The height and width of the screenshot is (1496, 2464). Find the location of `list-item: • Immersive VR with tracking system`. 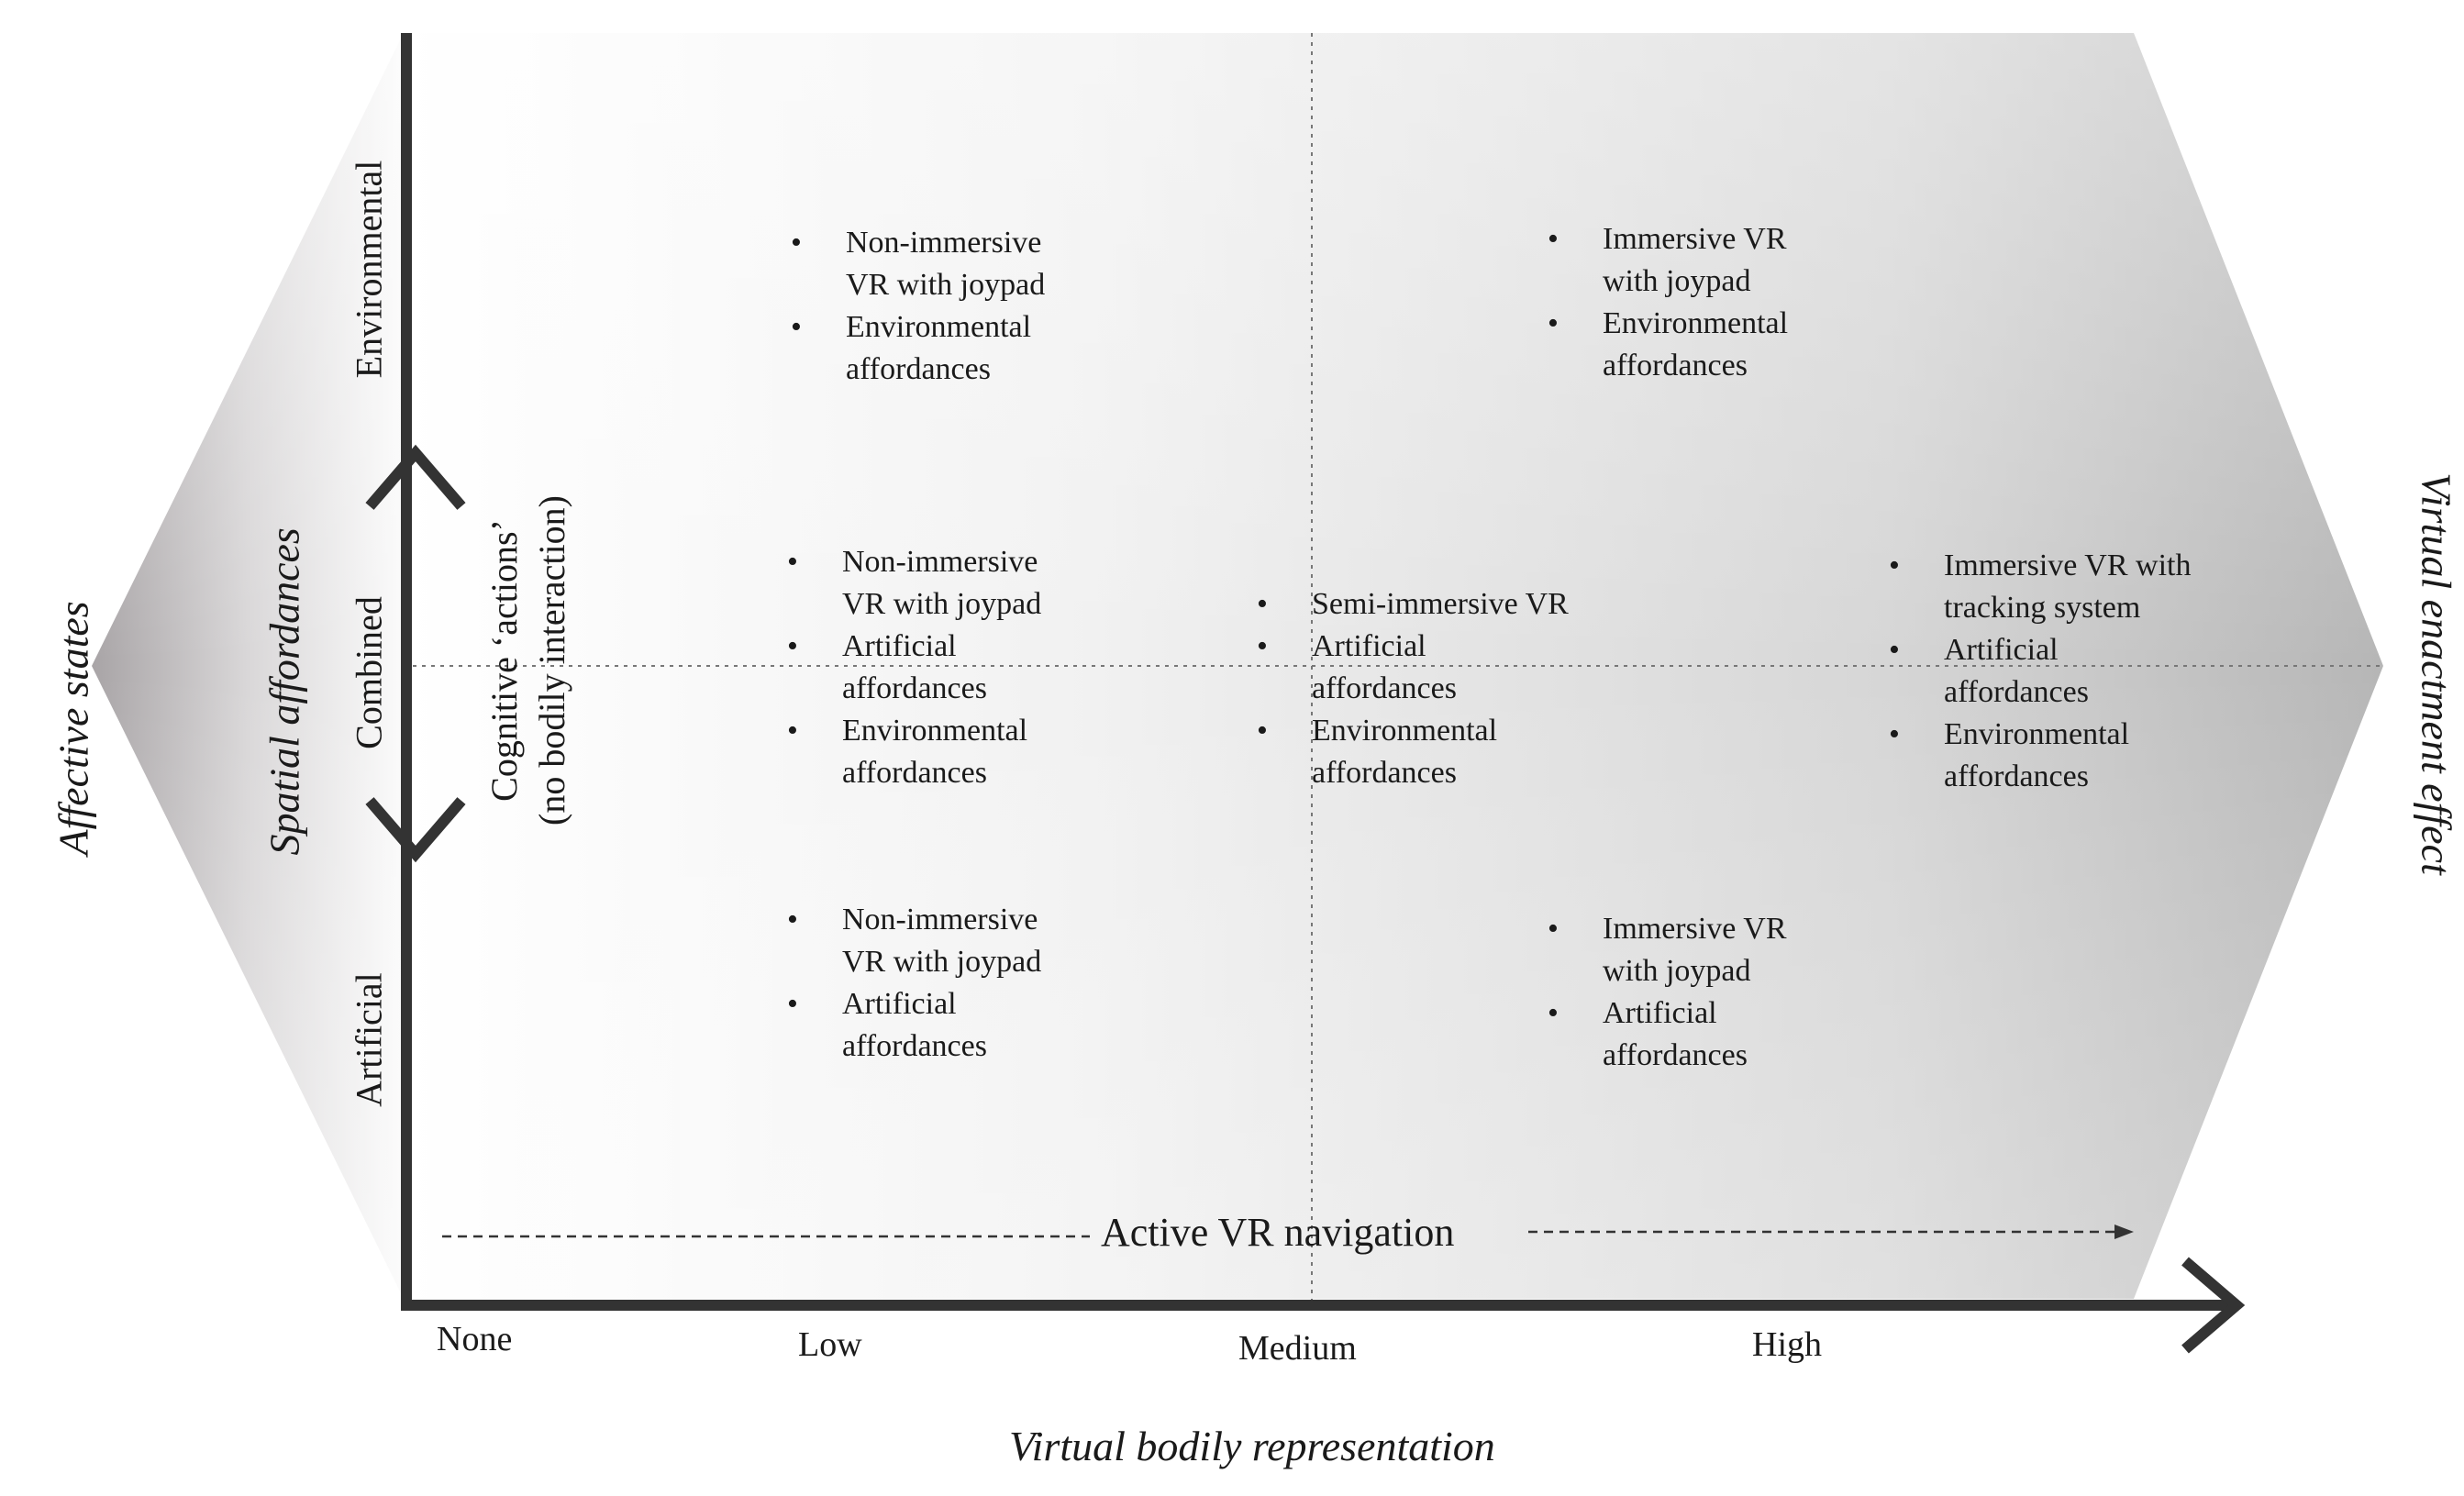

list-item: • Immersive VR with tracking system is located at coordinates (2070, 587).